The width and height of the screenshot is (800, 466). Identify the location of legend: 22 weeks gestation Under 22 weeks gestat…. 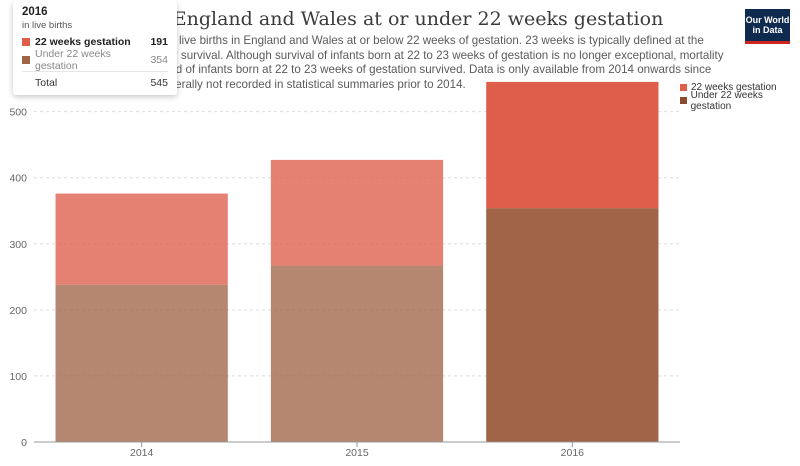
(740, 96).